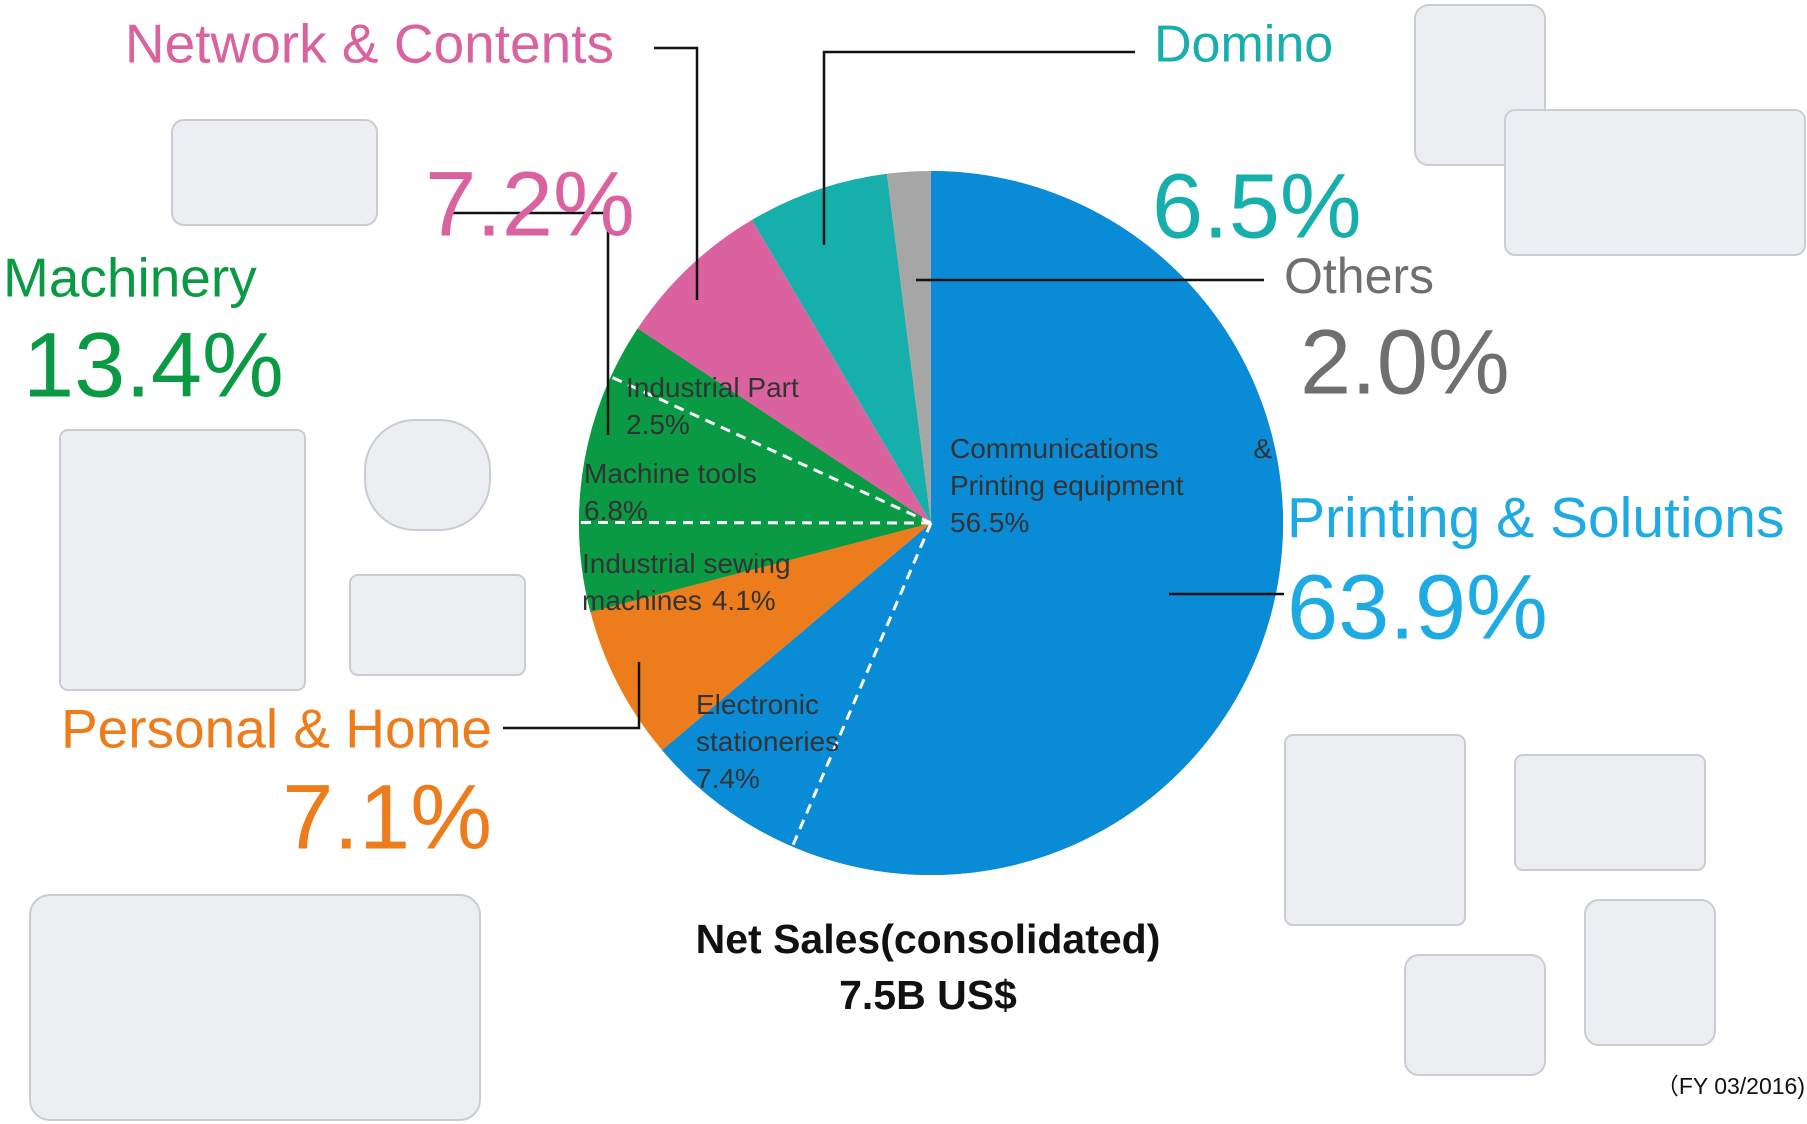 Image resolution: width=1807 pixels, height=1124 pixels. What do you see at coordinates (768, 723) in the screenshot?
I see `sub-label-name: Electronic stationeries` at bounding box center [768, 723].